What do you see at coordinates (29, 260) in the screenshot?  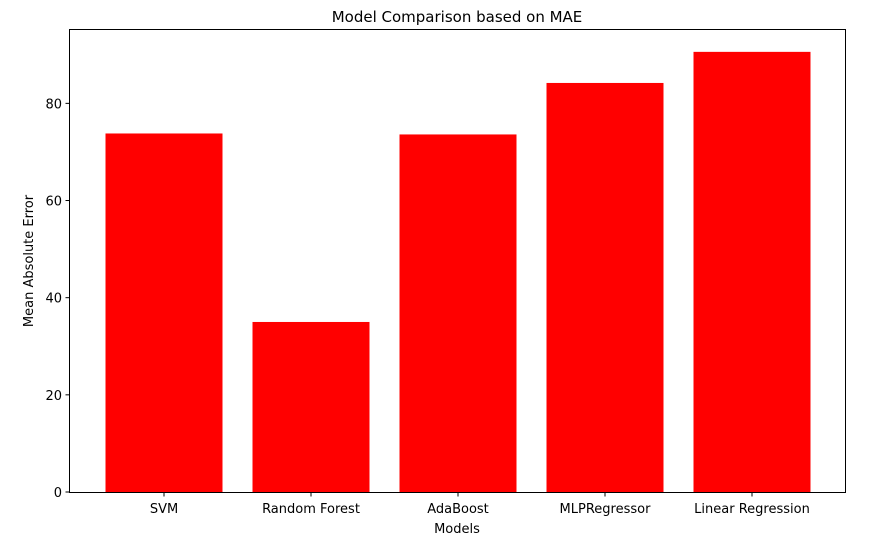 I see `y-axis-label: Mean Absolute Error` at bounding box center [29, 260].